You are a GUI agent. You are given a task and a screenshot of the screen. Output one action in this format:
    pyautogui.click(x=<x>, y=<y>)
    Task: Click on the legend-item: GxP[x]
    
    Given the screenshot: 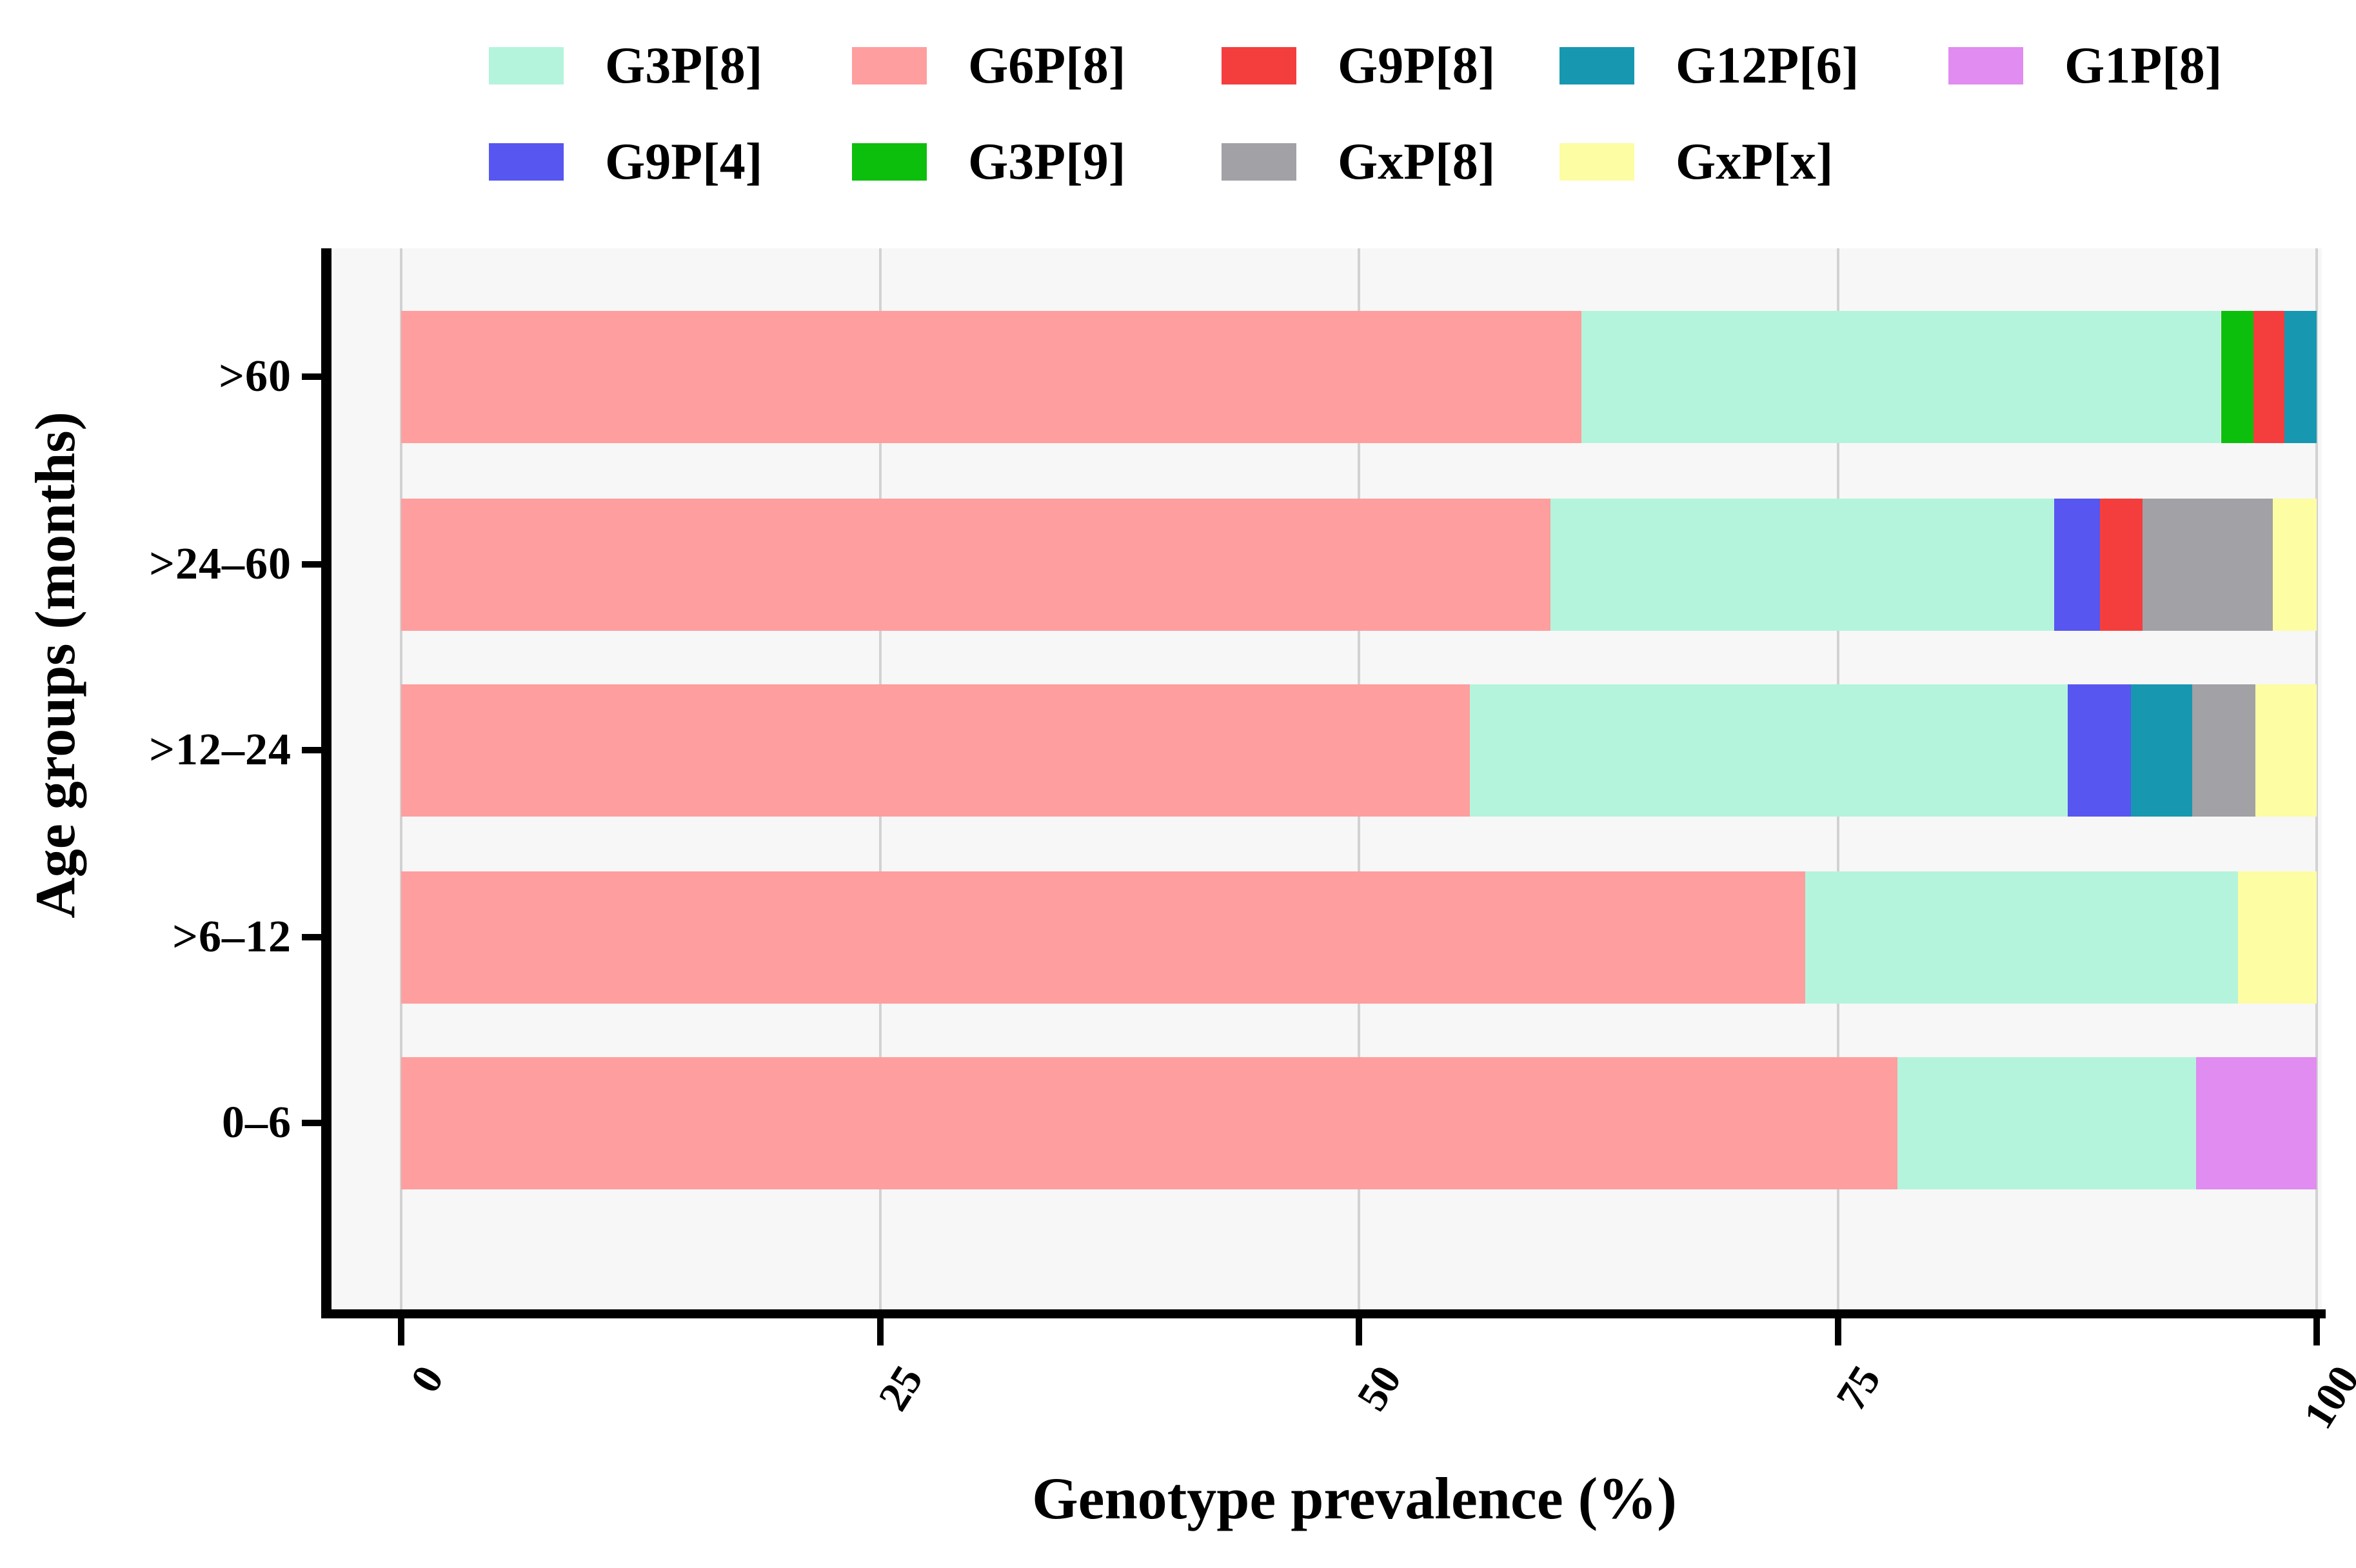 What is the action you would take?
    pyautogui.click(x=1696, y=162)
    